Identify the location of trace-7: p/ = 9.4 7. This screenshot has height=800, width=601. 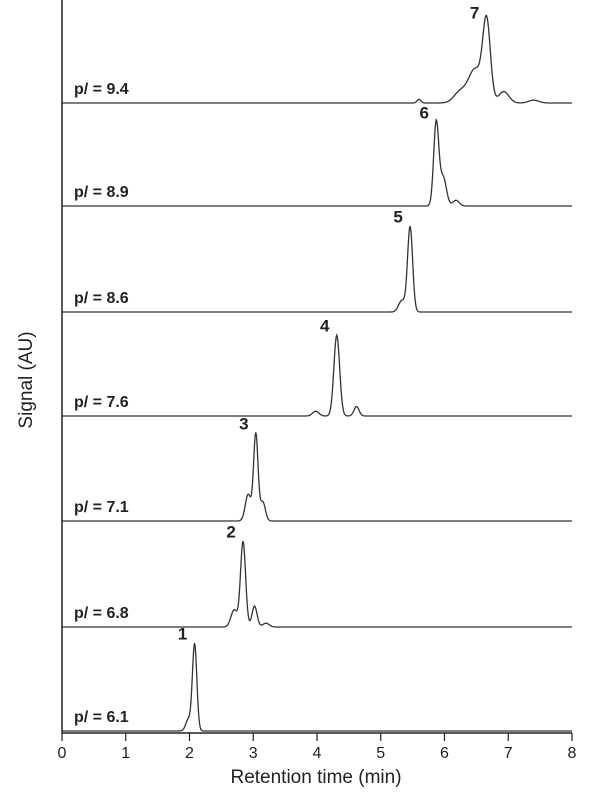
(317, 53).